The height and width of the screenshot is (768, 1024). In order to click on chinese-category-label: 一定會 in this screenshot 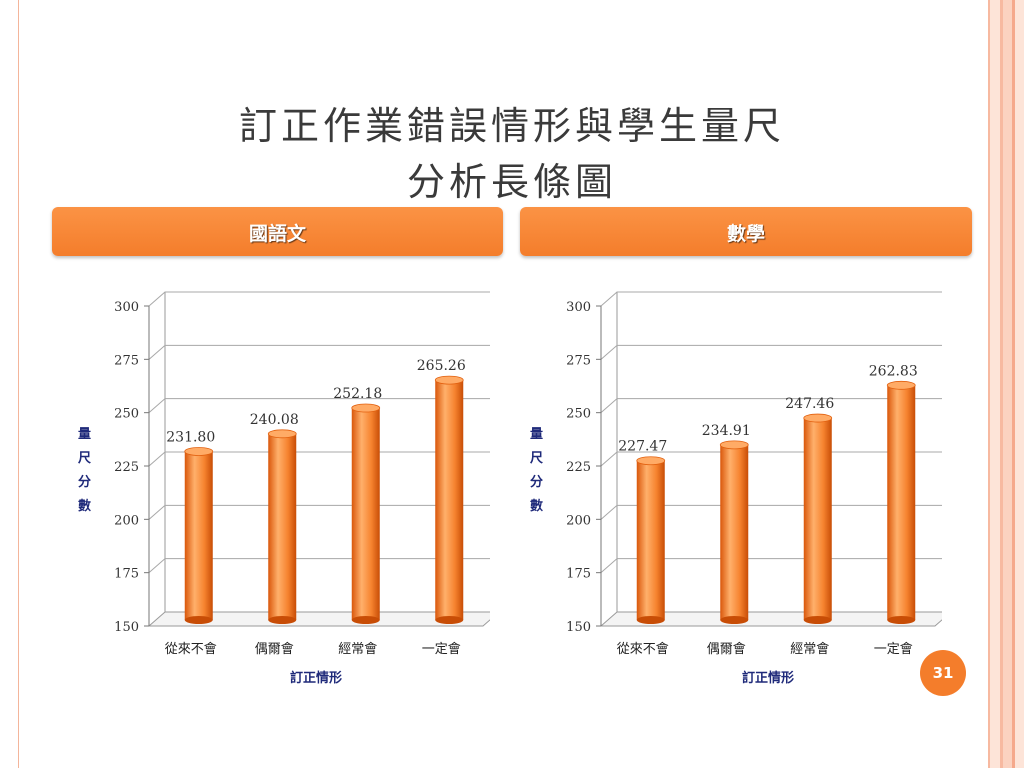, I will do `click(441, 649)`.